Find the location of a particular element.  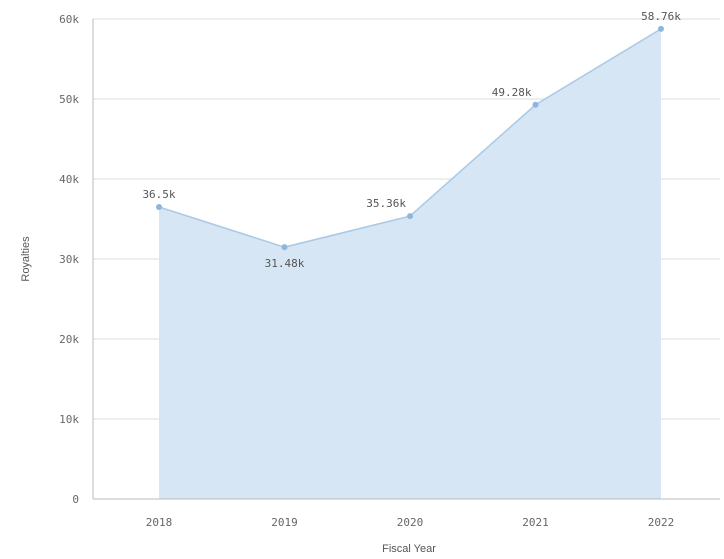

y-tick-label: 10k is located at coordinates (69, 419).